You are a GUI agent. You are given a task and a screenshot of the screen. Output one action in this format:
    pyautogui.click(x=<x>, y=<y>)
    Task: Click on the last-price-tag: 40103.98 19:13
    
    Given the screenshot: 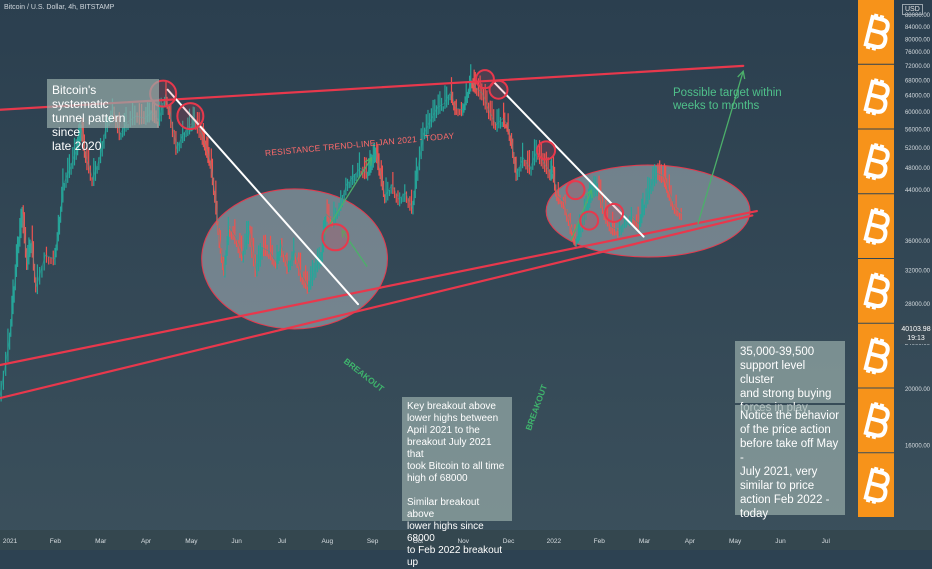 What is the action you would take?
    pyautogui.click(x=916, y=334)
    